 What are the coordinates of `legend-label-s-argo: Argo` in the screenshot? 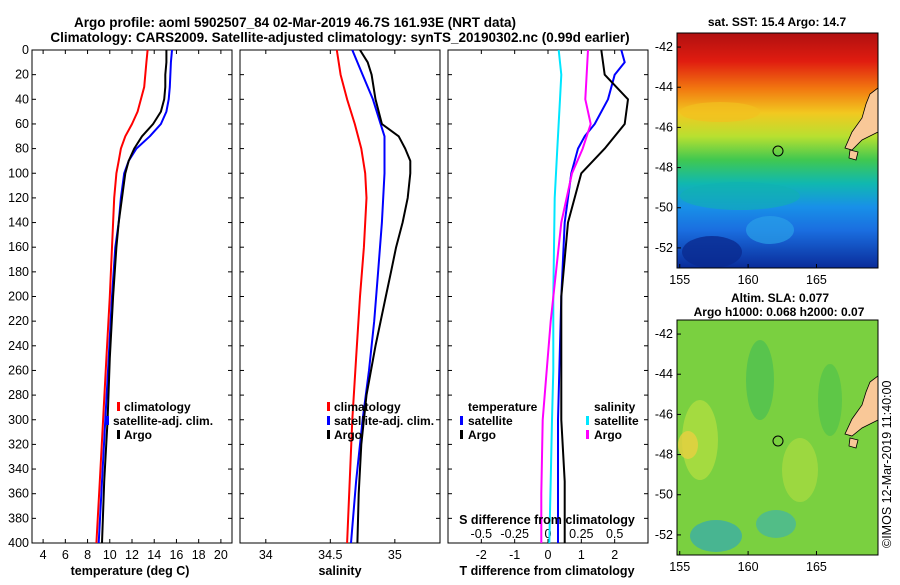 It's located at (608, 435).